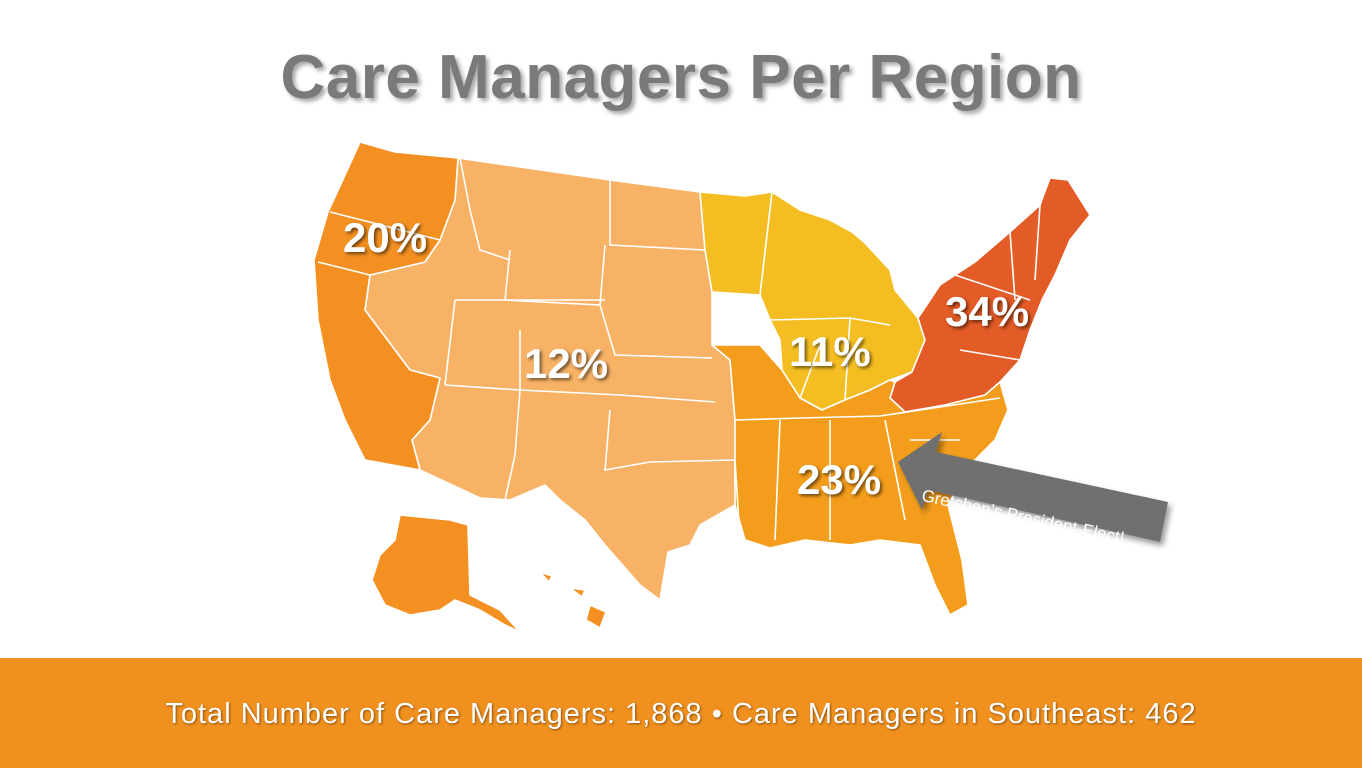 The image size is (1362, 768). I want to click on region-south, so click(860, 480).